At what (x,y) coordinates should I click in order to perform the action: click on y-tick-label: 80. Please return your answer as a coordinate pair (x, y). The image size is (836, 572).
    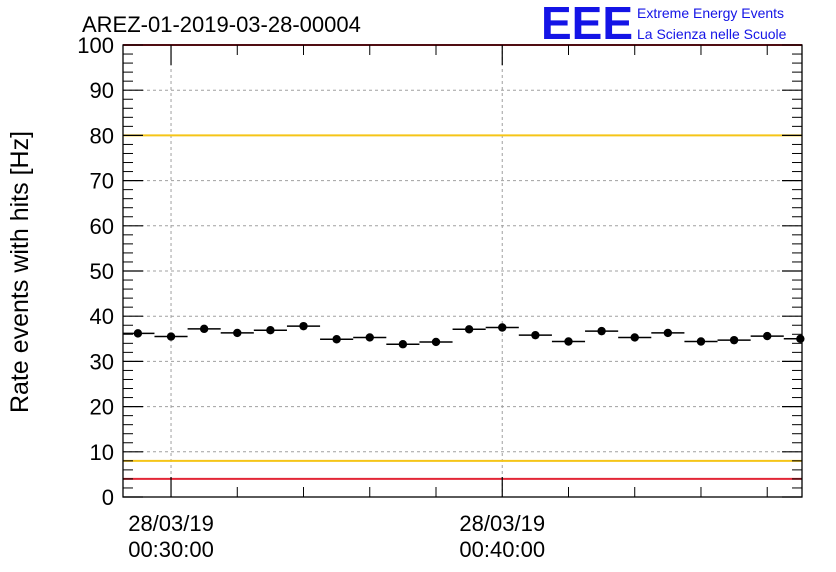
    Looking at the image, I should click on (102, 135).